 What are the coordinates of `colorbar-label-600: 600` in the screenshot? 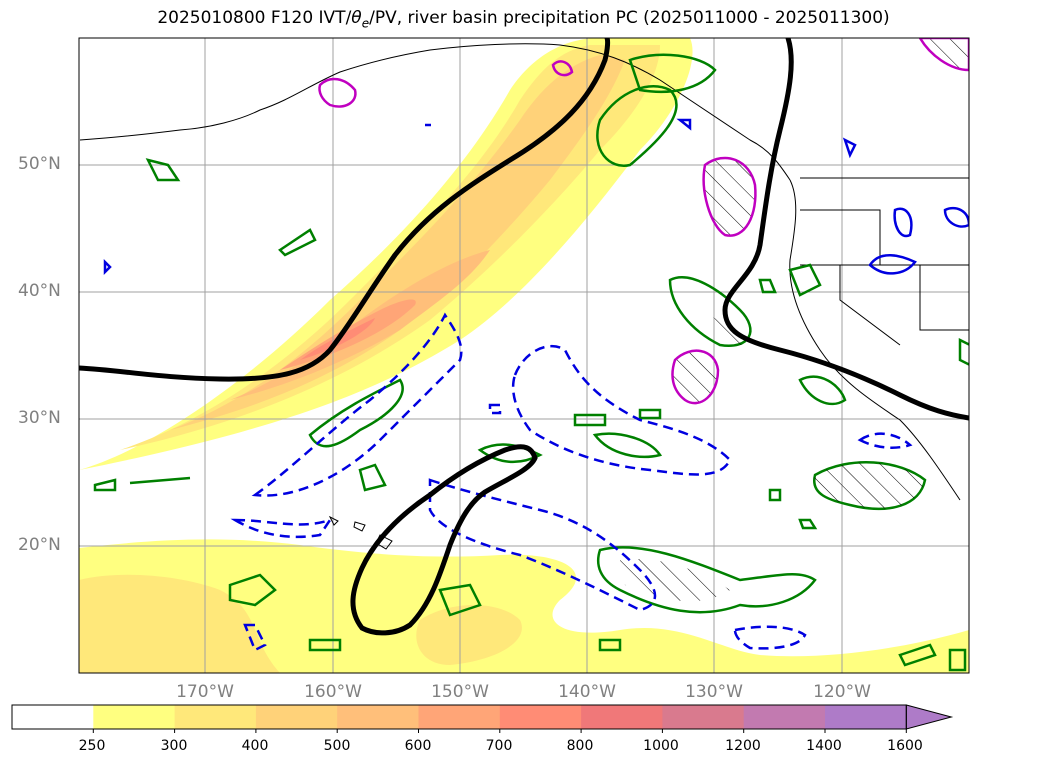 It's located at (418, 746).